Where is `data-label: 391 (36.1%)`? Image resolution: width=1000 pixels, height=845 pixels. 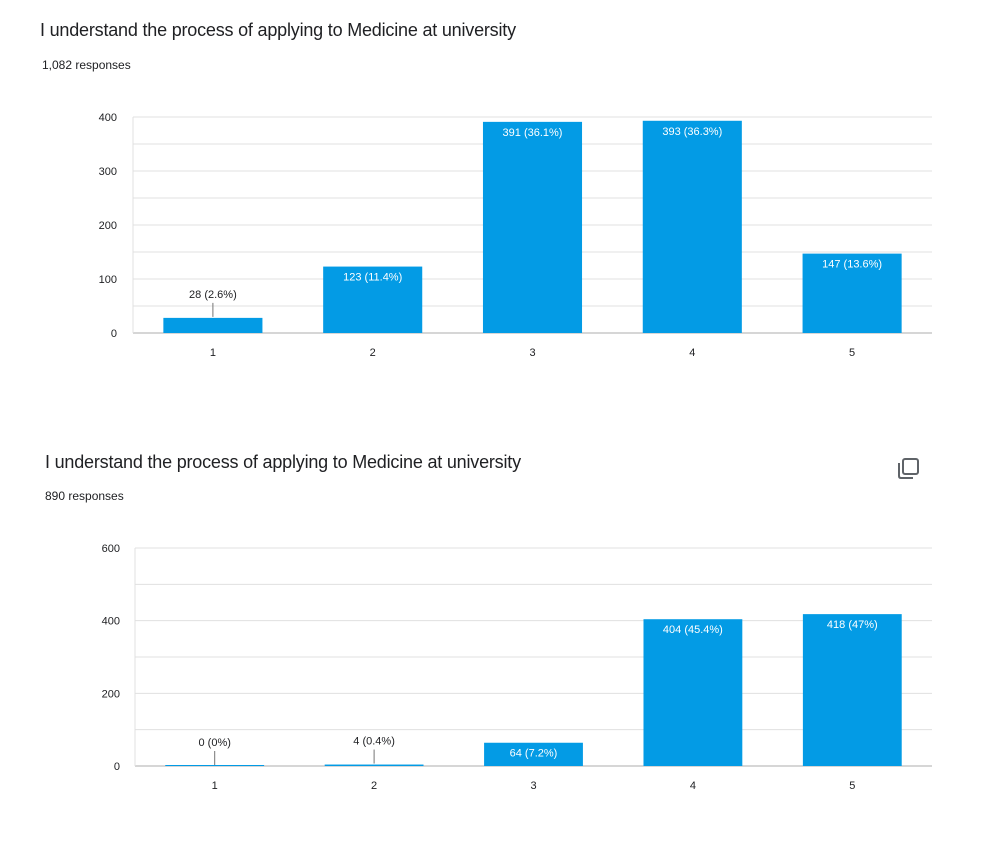
data-label: 391 (36.1%) is located at coordinates (533, 133).